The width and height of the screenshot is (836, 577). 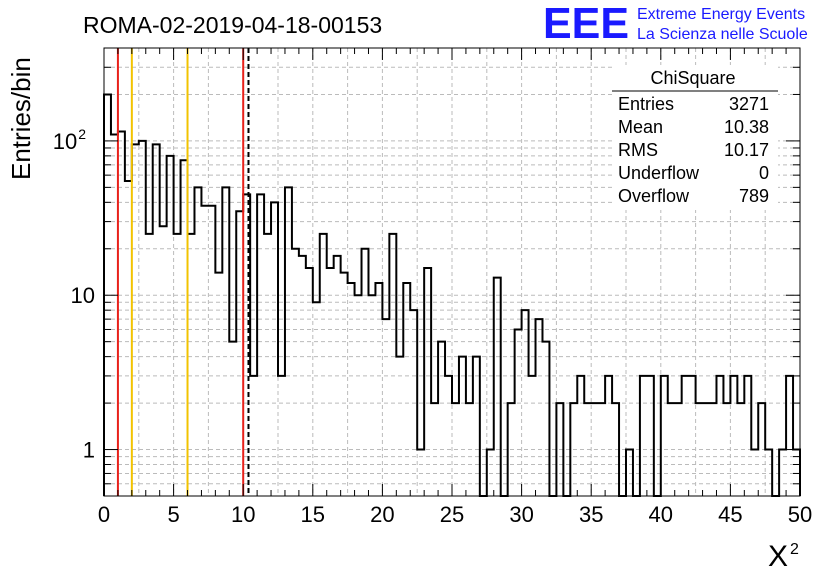 I want to click on reference-lines, so click(x=183, y=272).